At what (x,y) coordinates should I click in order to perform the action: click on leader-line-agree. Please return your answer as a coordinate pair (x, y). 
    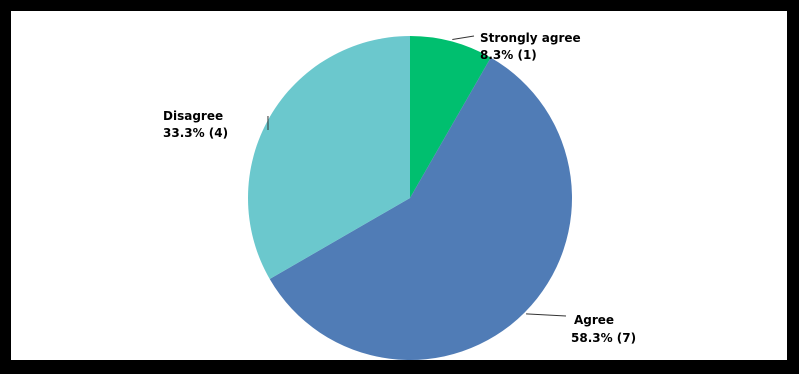
    Looking at the image, I should click on (546, 315).